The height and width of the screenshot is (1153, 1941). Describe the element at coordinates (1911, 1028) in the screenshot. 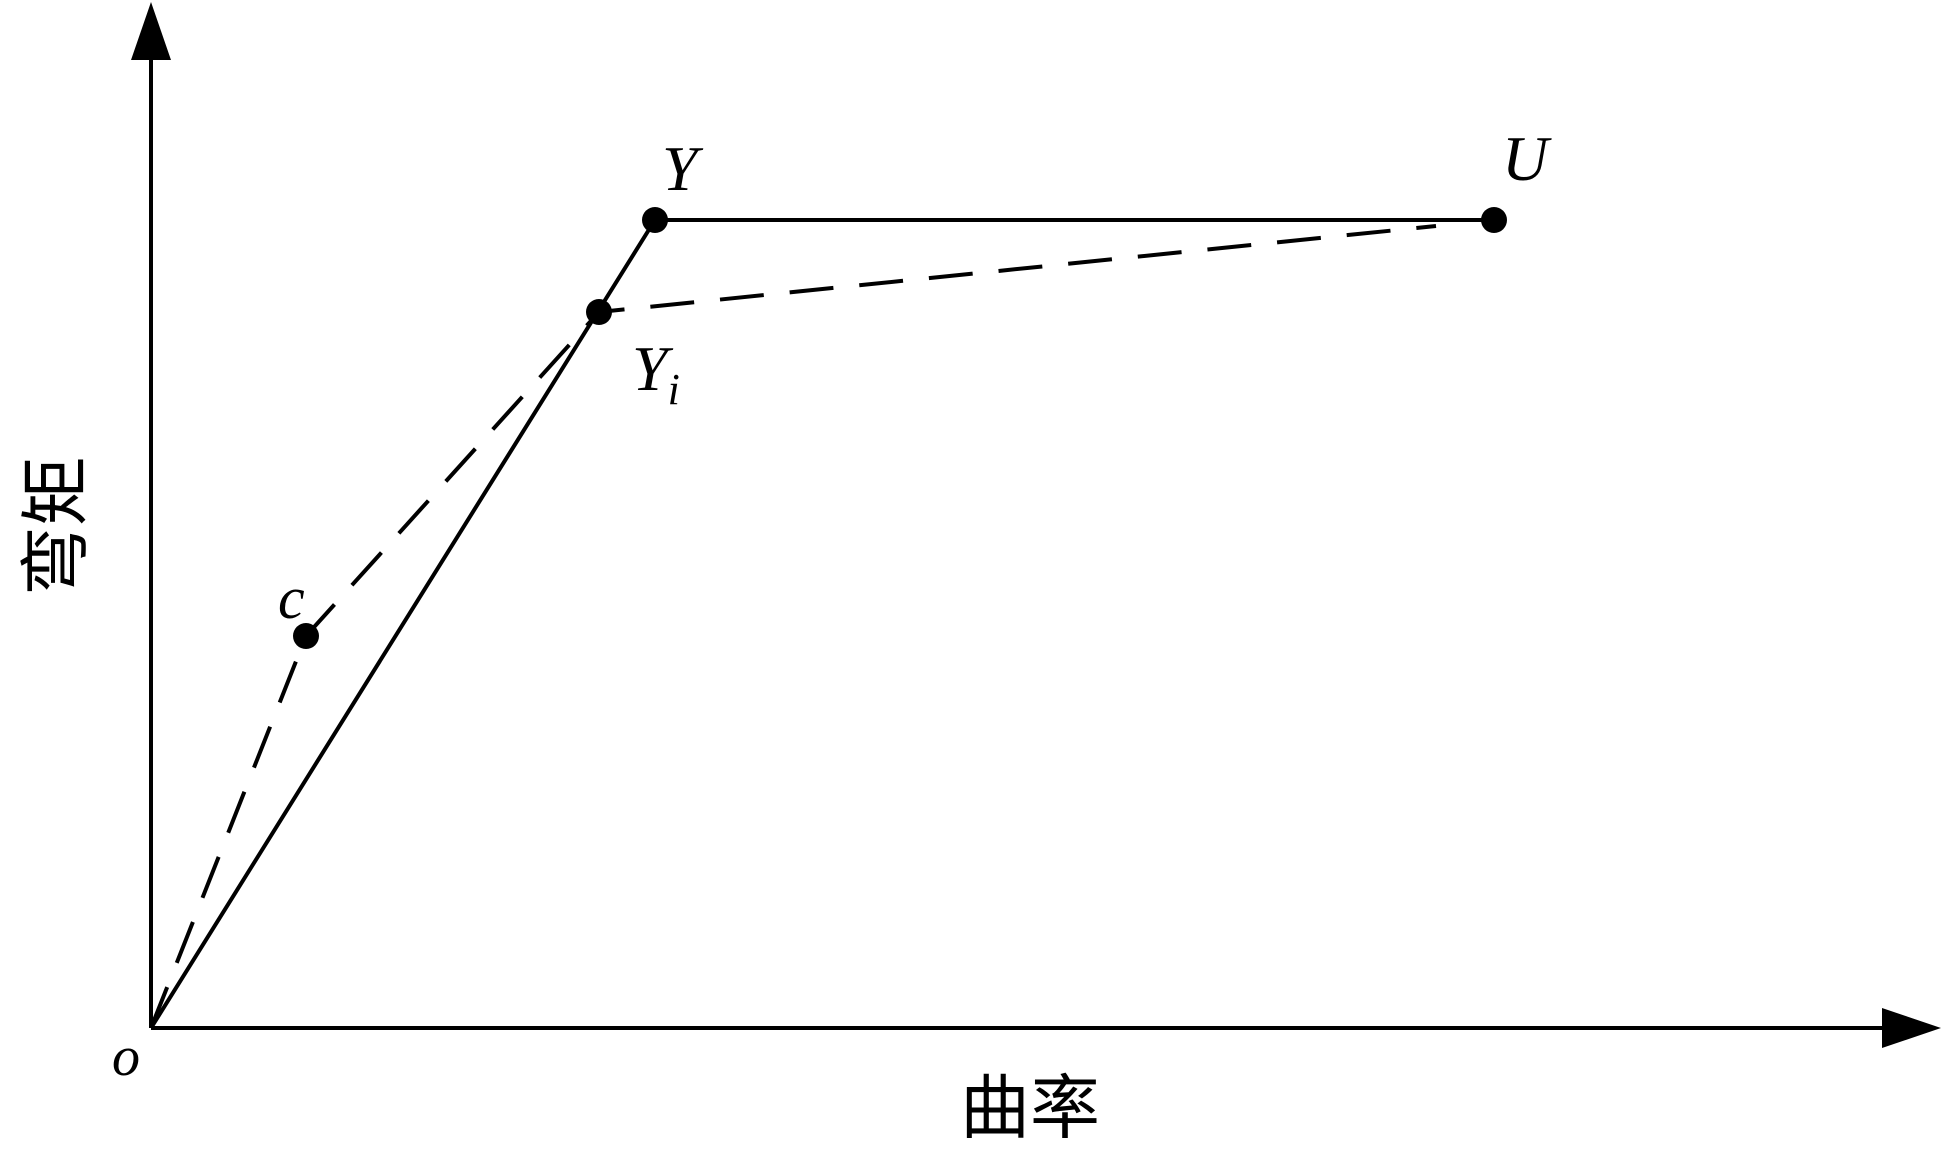

I see `x-axis-arrow` at that location.